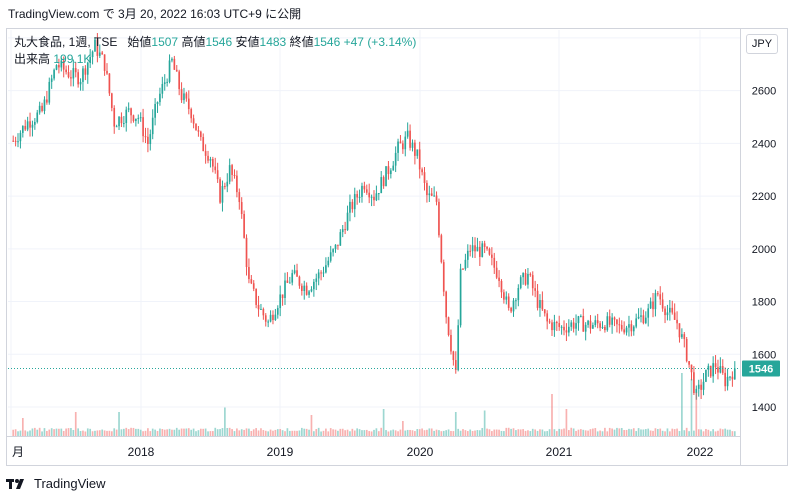 The image size is (794, 501). I want to click on footer-brand-text: TradingView, so click(70, 483).